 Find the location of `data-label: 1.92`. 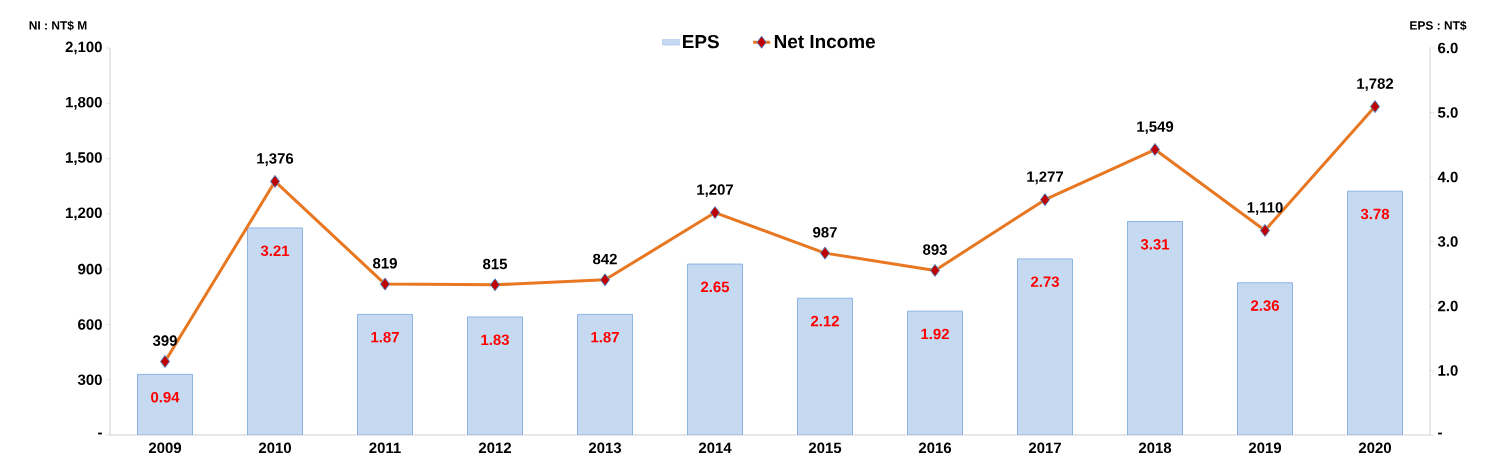

data-label: 1.92 is located at coordinates (935, 334).